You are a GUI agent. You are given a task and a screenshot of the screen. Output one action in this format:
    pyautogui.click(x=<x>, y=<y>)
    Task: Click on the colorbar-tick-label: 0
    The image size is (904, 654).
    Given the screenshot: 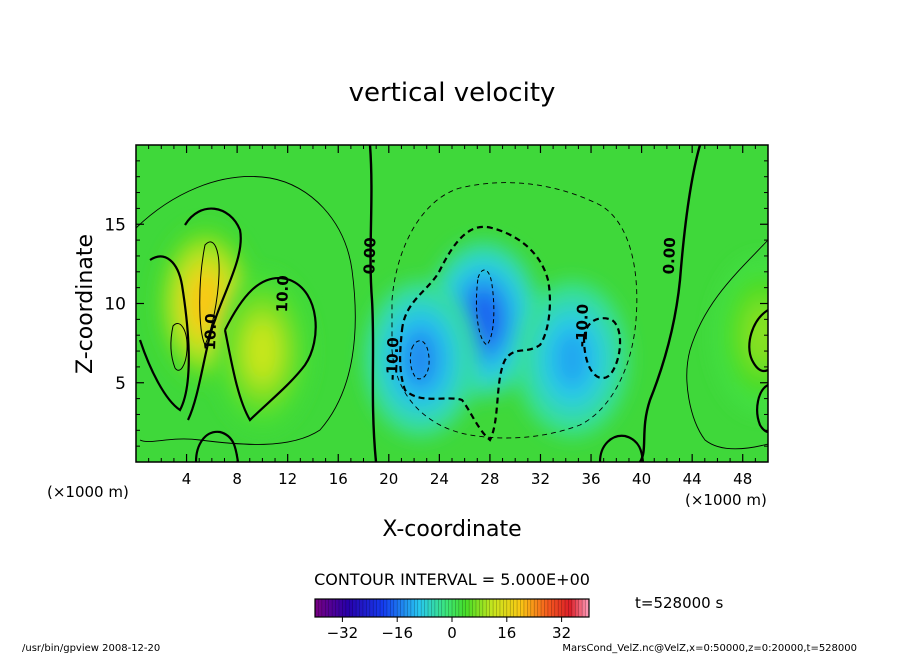 What is the action you would take?
    pyautogui.click(x=452, y=633)
    